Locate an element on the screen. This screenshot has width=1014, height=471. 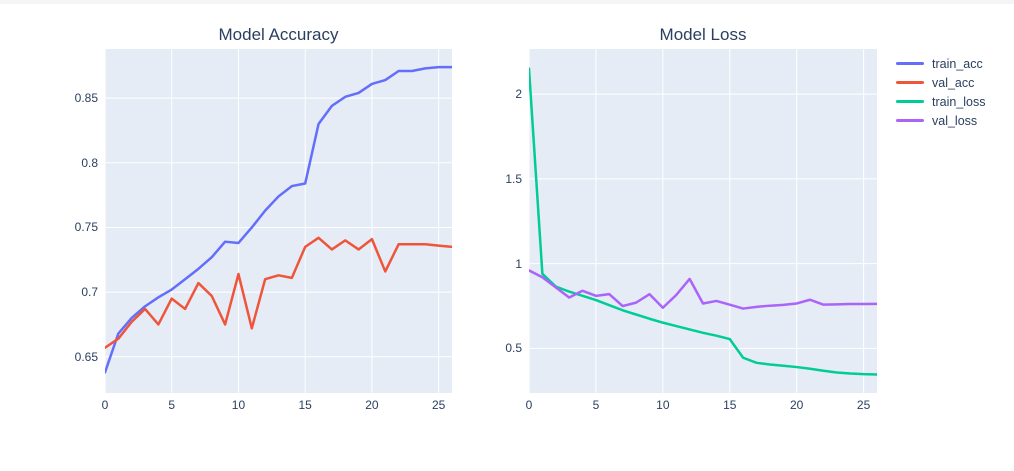
val_loss-line is located at coordinates (703, 289).